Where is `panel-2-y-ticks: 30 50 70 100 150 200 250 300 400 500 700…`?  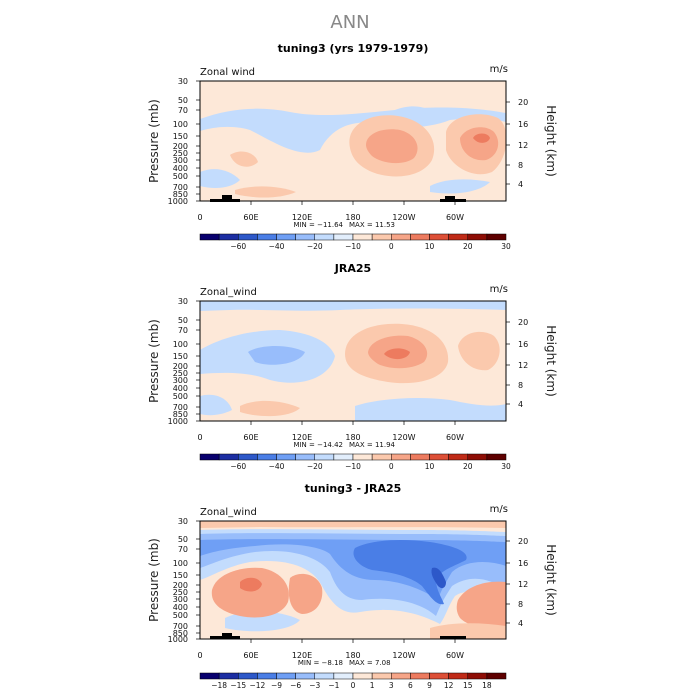
panel-2-y-ticks: 30 50 70 100 150 200 250 300 400 500 700… is located at coordinates (178, 361).